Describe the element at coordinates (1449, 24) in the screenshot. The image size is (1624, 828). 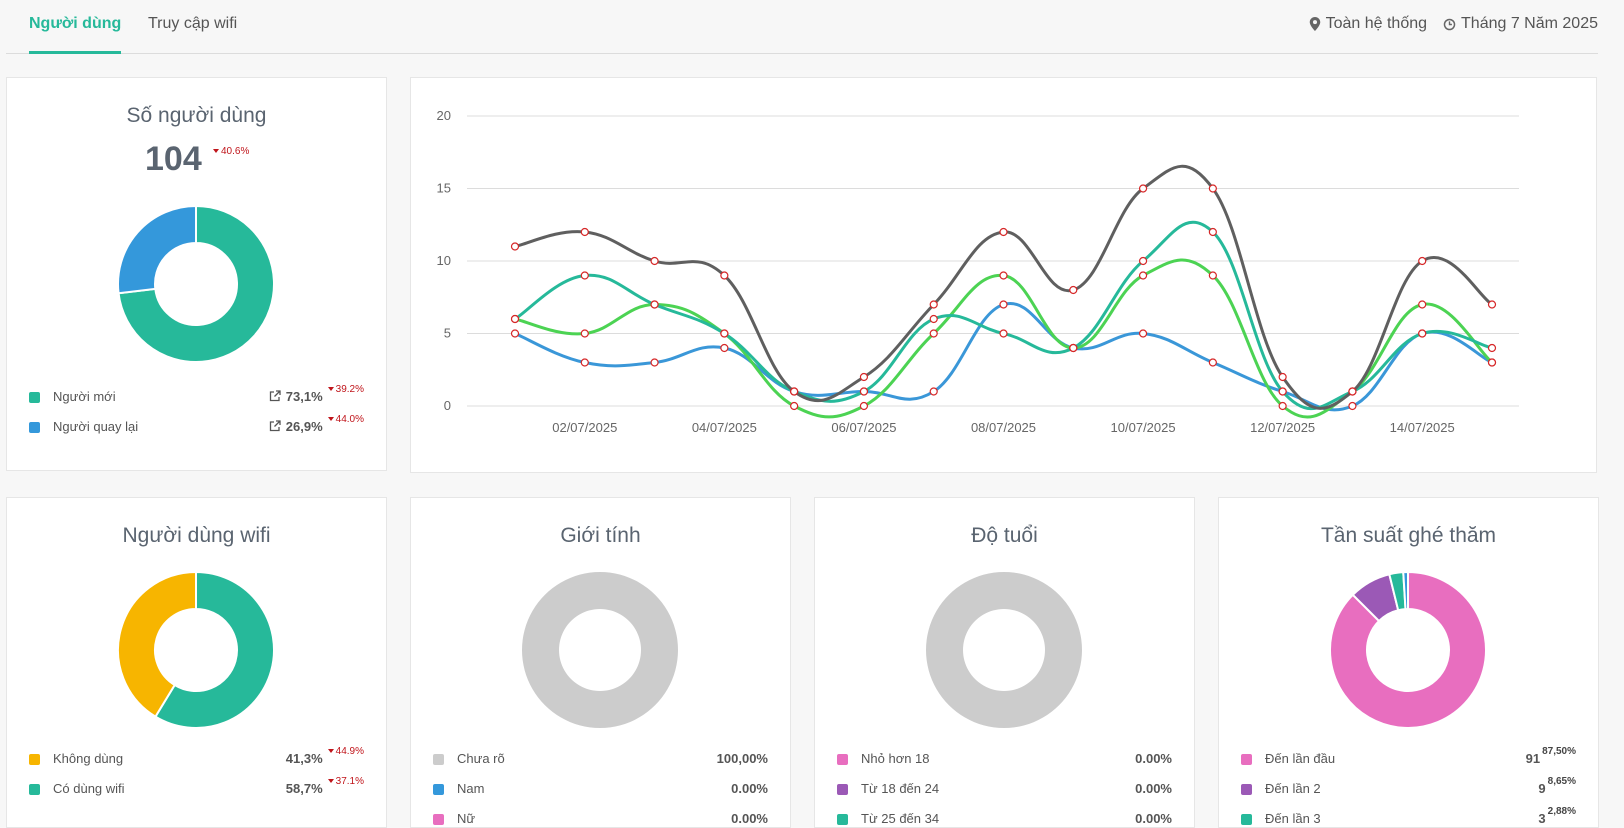
I see `clock-icon` at that location.